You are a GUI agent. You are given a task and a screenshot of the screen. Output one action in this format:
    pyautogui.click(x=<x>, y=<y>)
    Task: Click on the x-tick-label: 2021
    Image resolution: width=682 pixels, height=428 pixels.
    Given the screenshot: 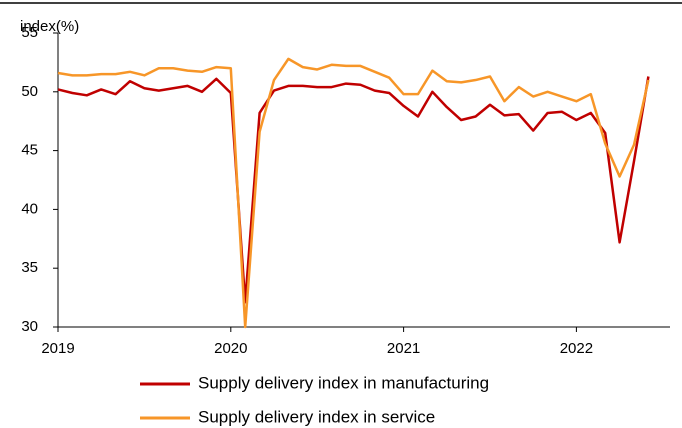 What is the action you would take?
    pyautogui.click(x=403, y=348)
    